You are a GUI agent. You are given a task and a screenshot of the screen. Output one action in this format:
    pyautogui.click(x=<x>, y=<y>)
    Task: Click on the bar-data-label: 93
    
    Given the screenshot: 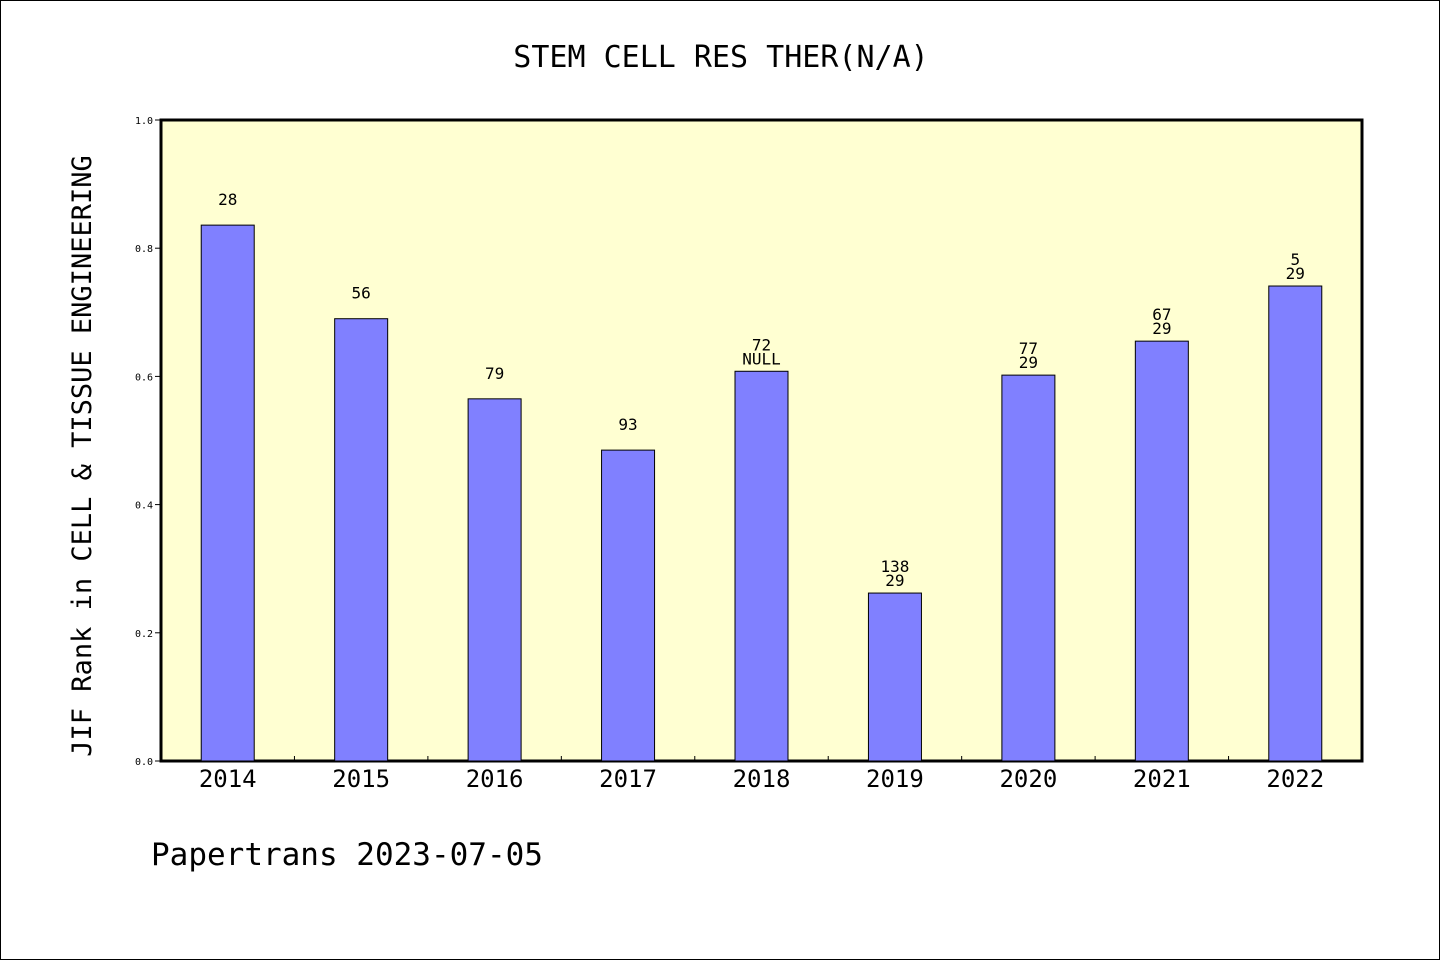 What is the action you would take?
    pyautogui.click(x=627, y=424)
    